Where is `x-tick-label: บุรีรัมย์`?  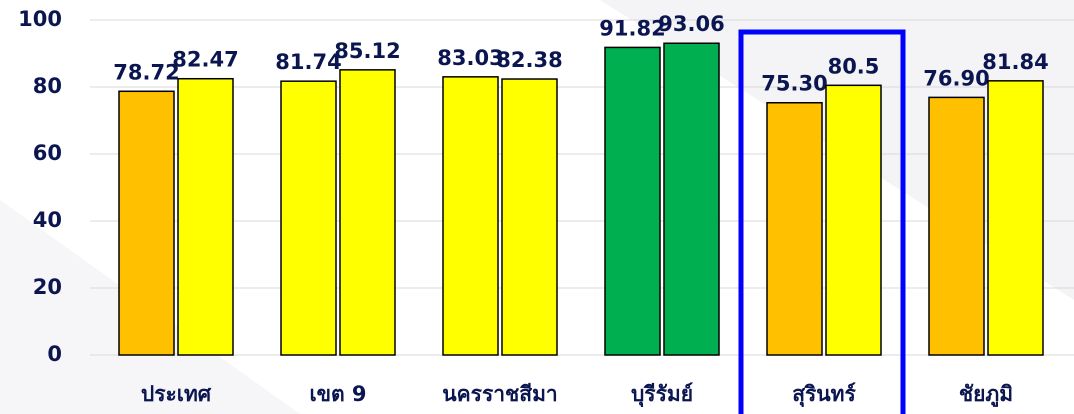
x-tick-label: บุรีรัมย์ is located at coordinates (662, 395).